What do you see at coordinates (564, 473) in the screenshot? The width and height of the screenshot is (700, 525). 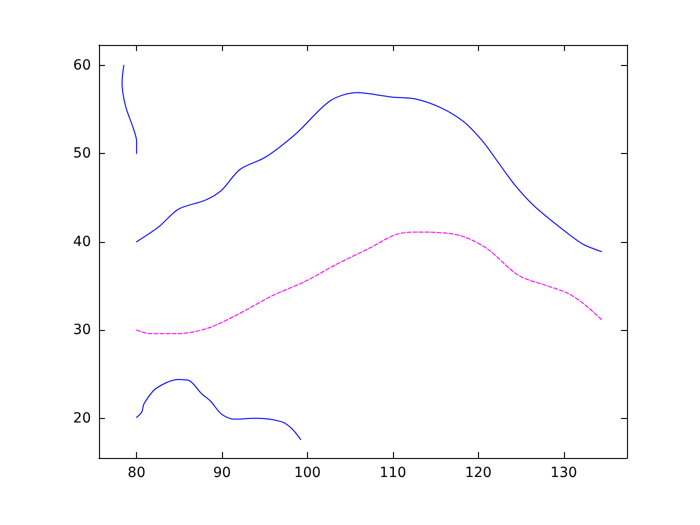 I see `x-tick-label: 130` at bounding box center [564, 473].